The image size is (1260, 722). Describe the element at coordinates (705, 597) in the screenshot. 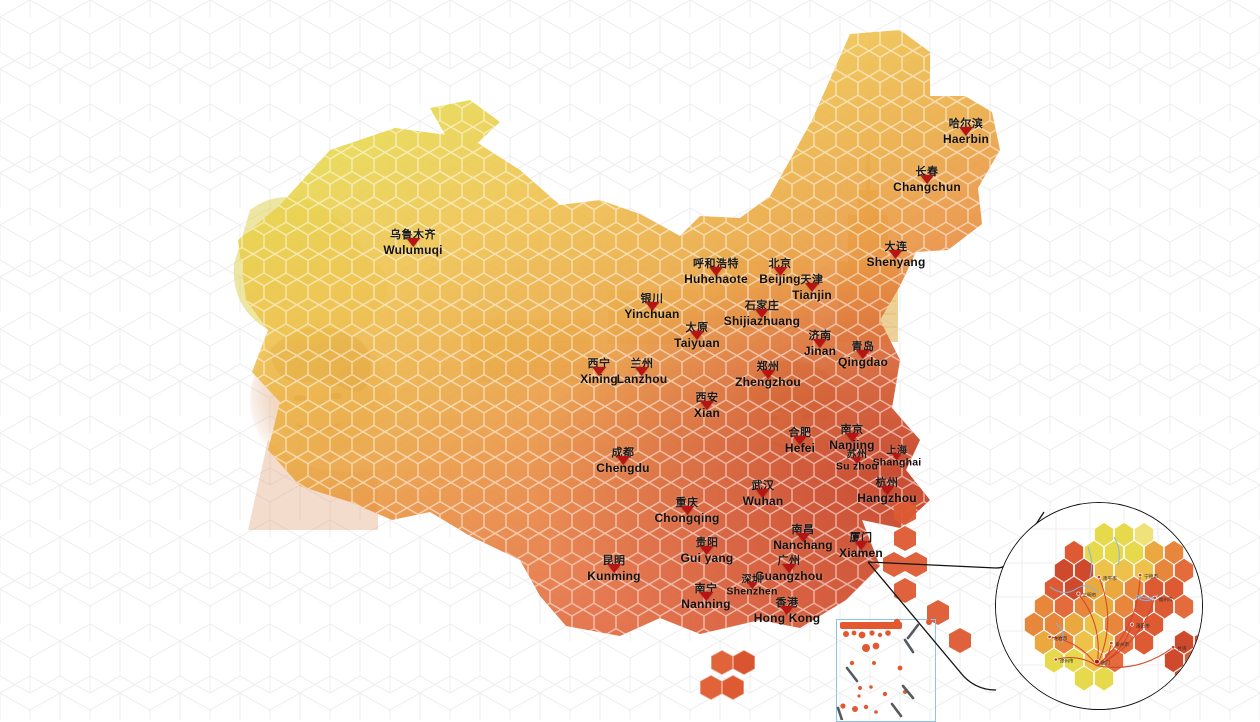

I see `city-marker: 南宁 Nanning` at that location.